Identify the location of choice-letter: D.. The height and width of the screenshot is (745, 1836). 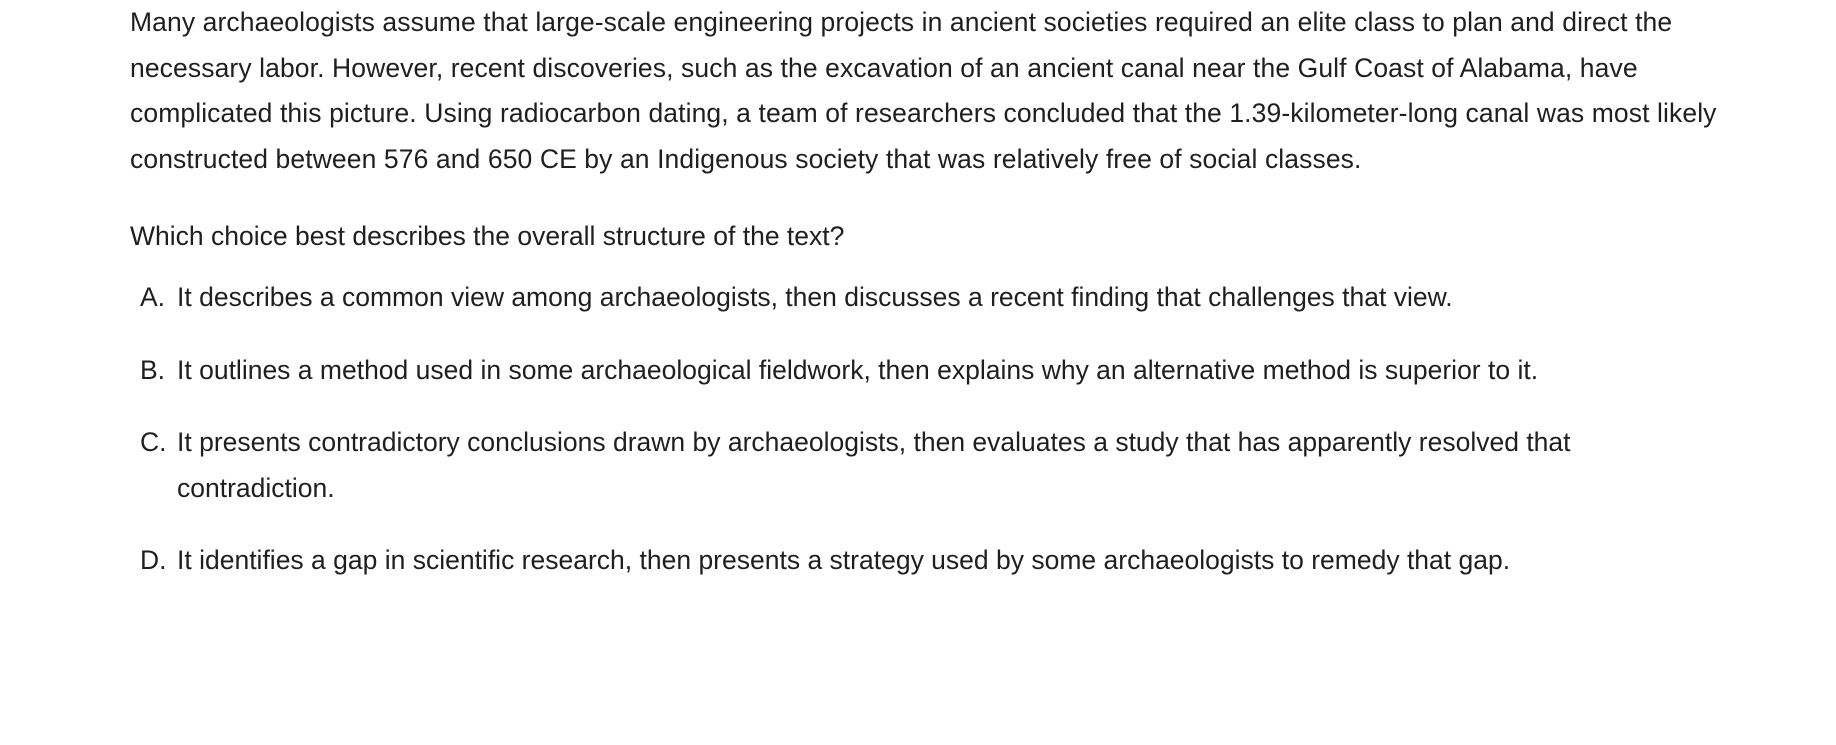
(153, 560).